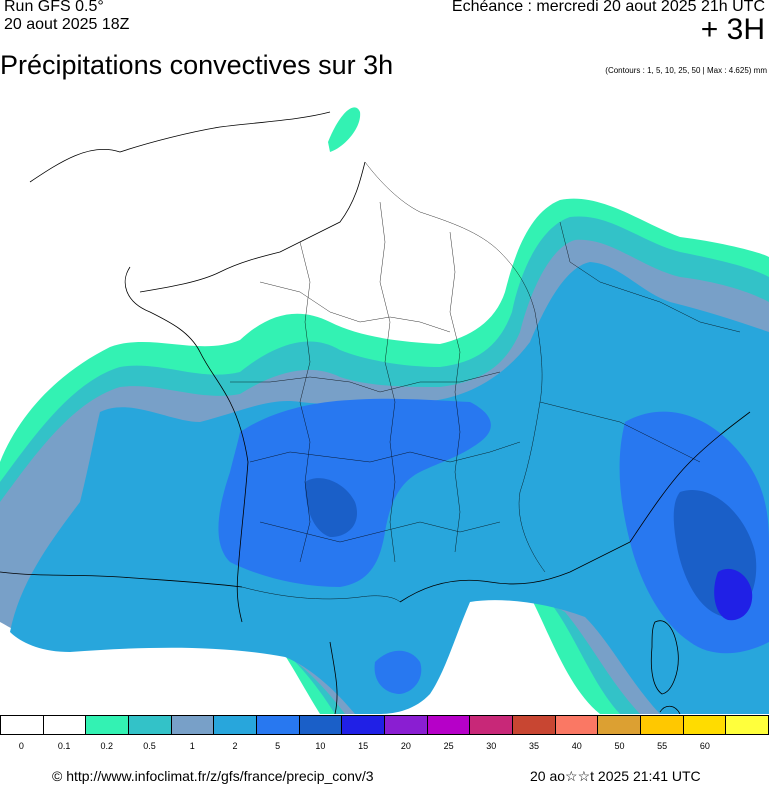 This screenshot has width=769, height=786. Describe the element at coordinates (192, 746) in the screenshot. I see `legend-tick-label: 1` at that location.